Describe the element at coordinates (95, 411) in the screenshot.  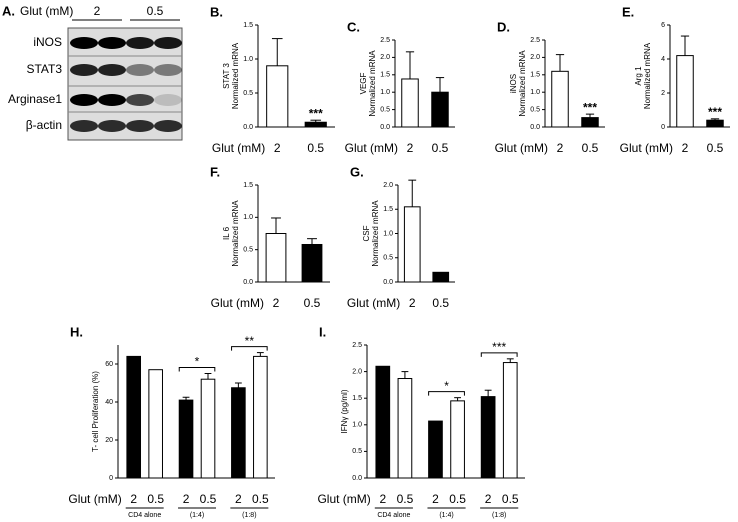
I see `y-axis-label: T- cell Proliferation (%)` at that location.